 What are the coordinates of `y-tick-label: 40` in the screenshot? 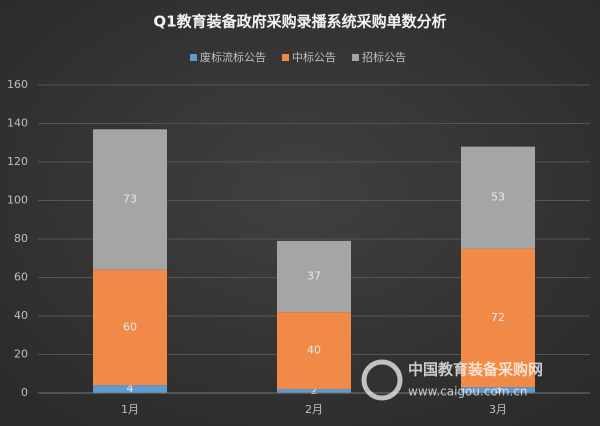 It's located at (21, 315).